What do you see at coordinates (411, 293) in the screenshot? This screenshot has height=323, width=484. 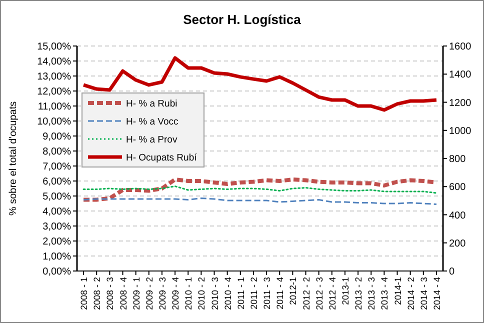 I see `x-tick-label: 2014 - 2` at bounding box center [411, 293].